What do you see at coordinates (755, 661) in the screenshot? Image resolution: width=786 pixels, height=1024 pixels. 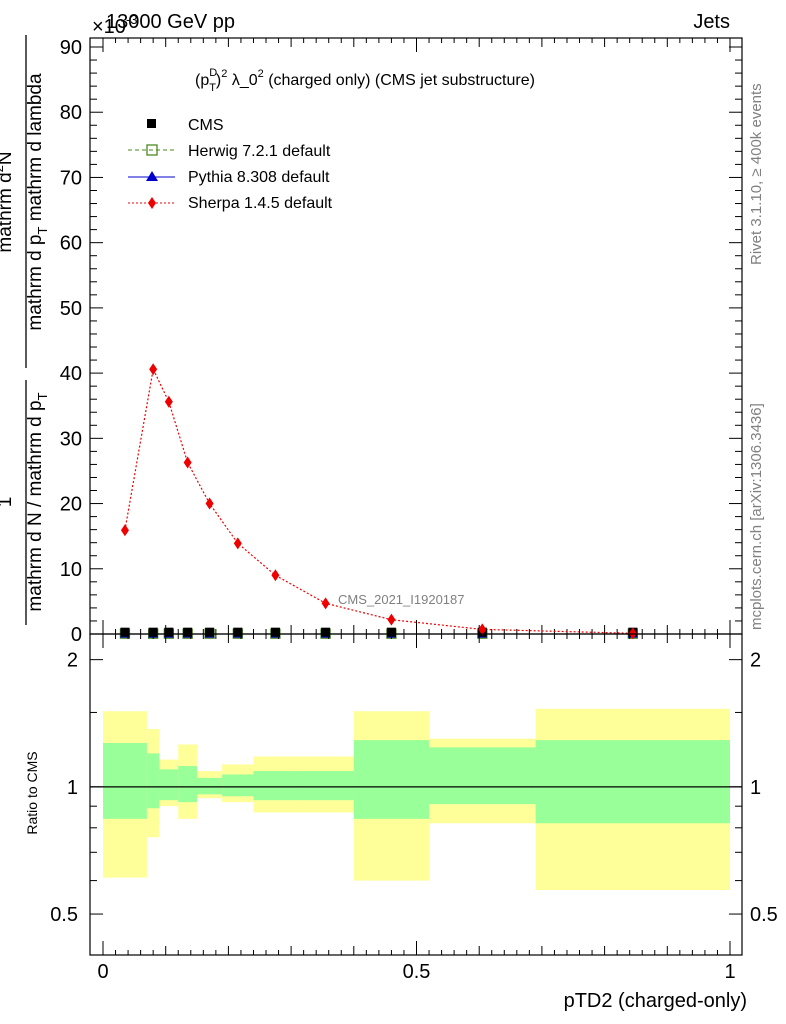 I see `ratio-y-tick-label-right: 2` at bounding box center [755, 661].